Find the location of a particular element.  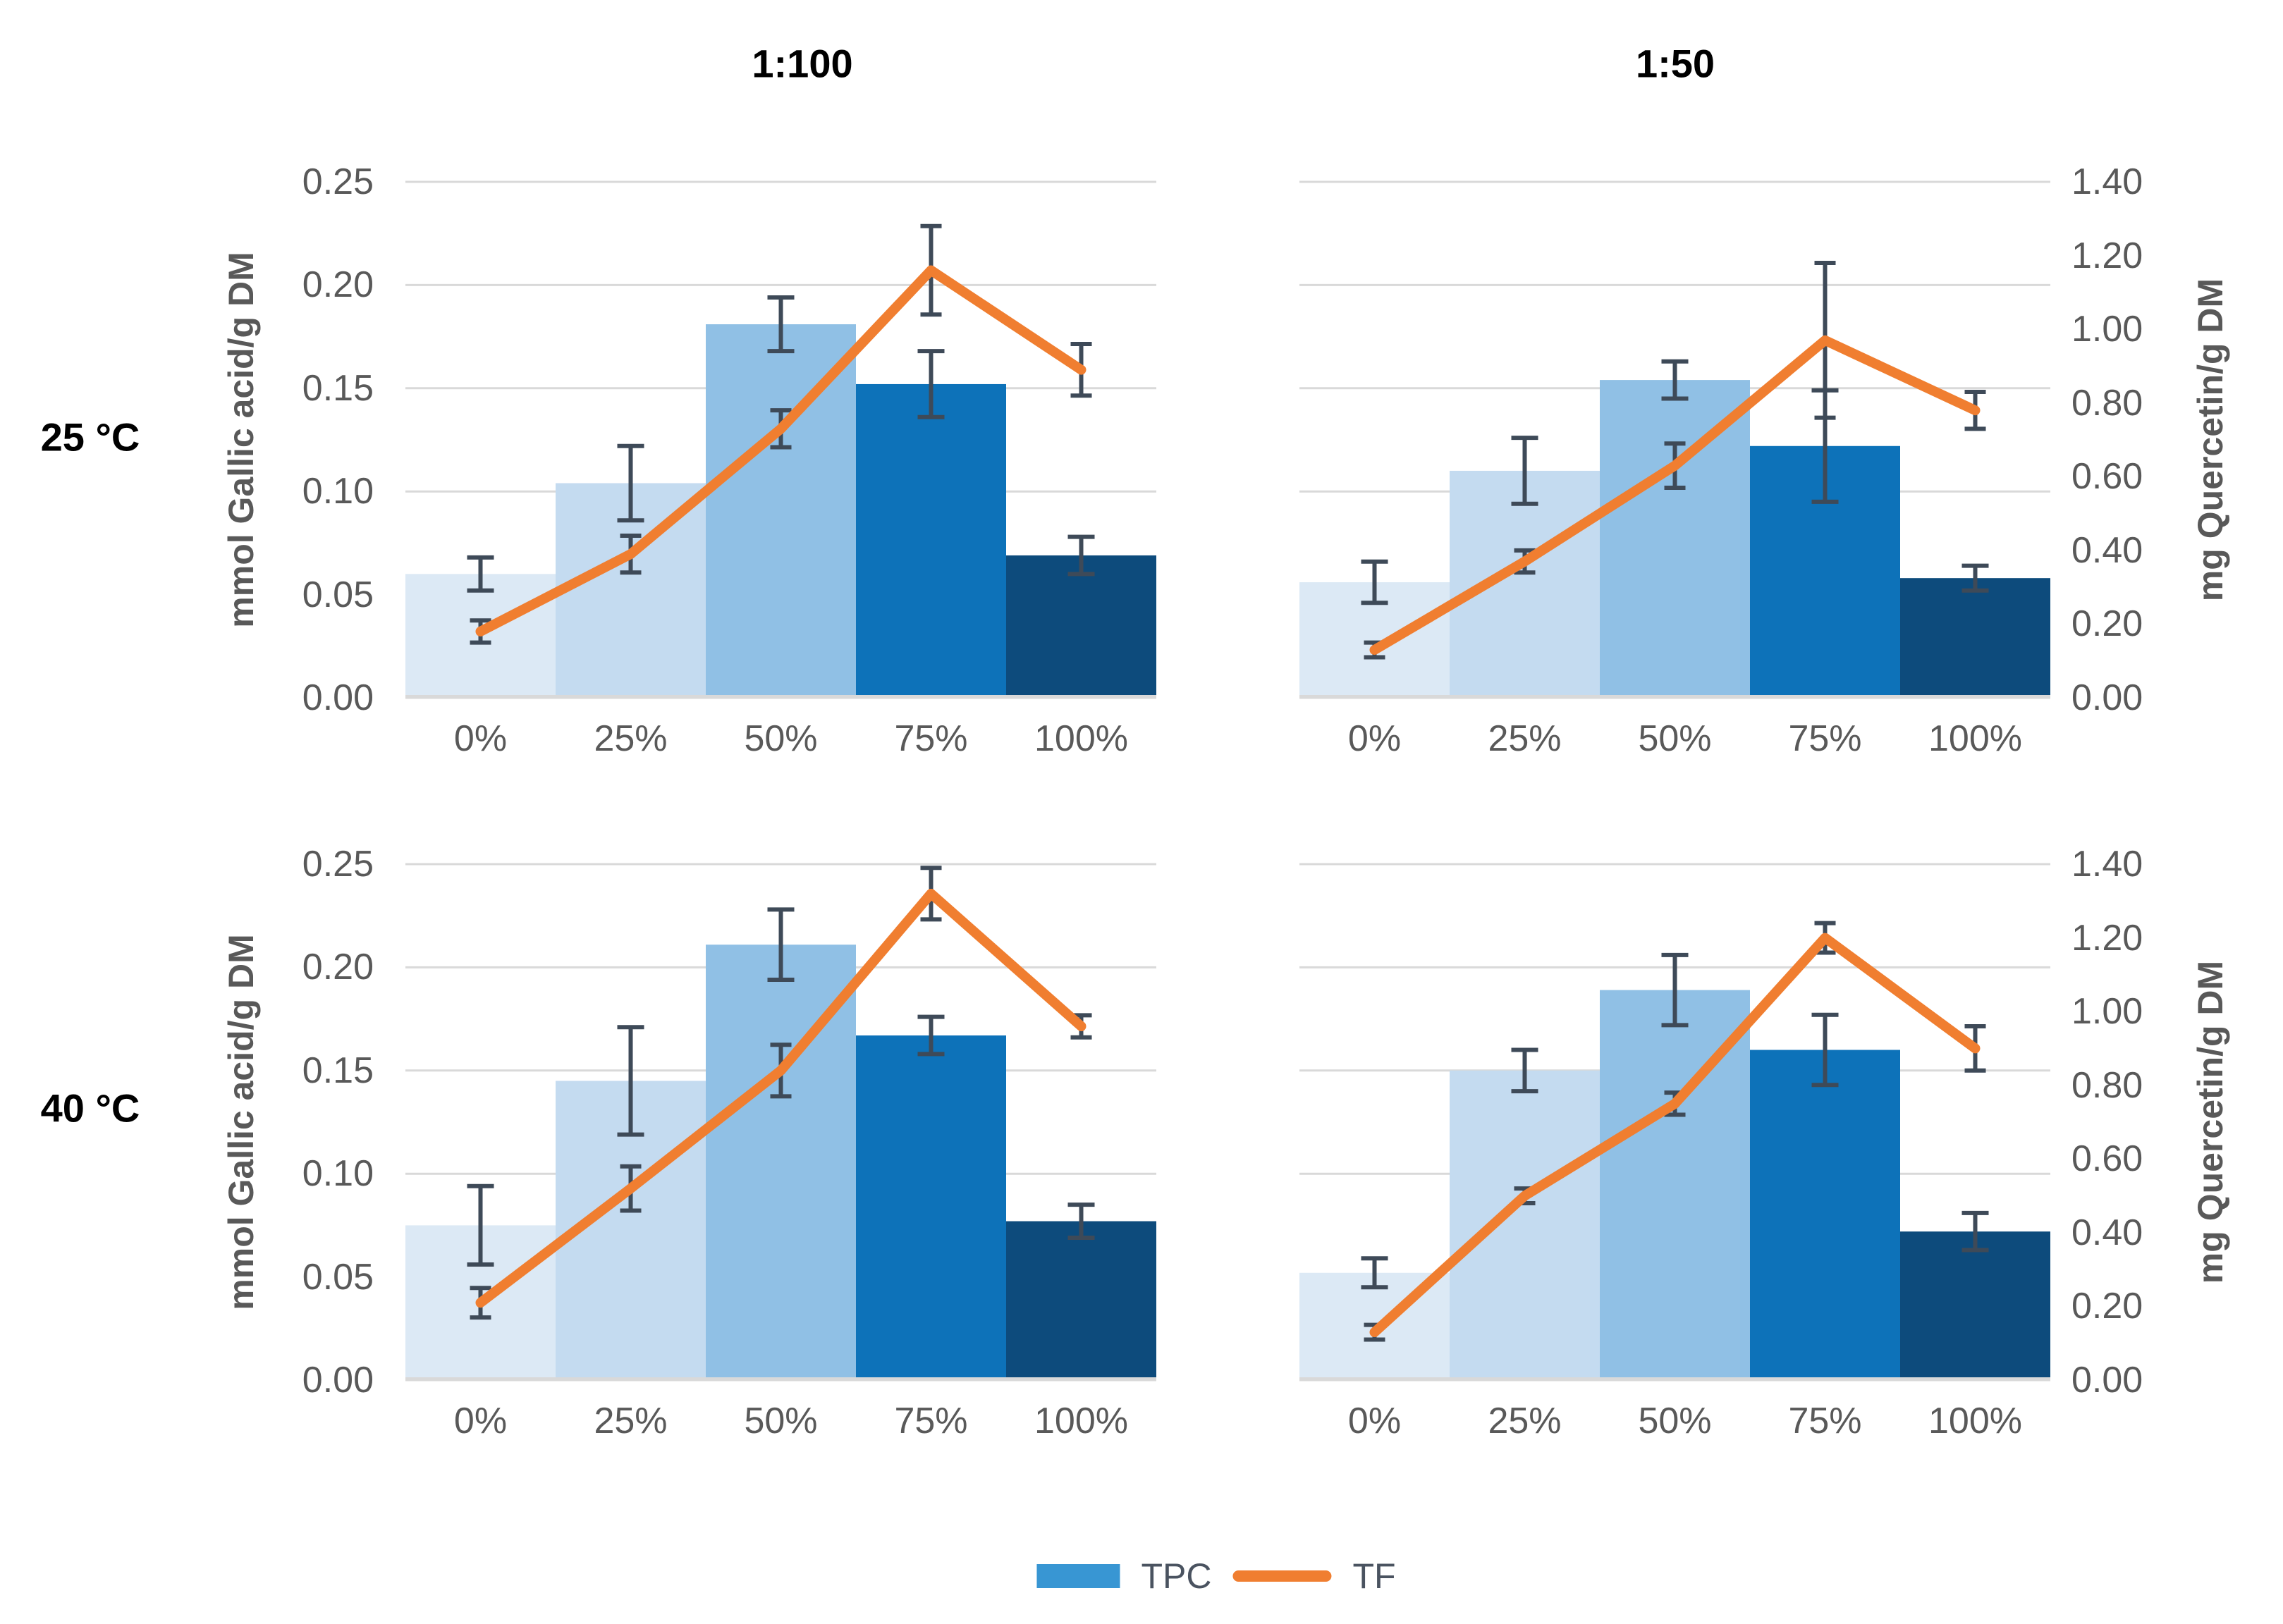

y-axis-title-right-top: mg Quercetin/g DM is located at coordinates (2210, 440).